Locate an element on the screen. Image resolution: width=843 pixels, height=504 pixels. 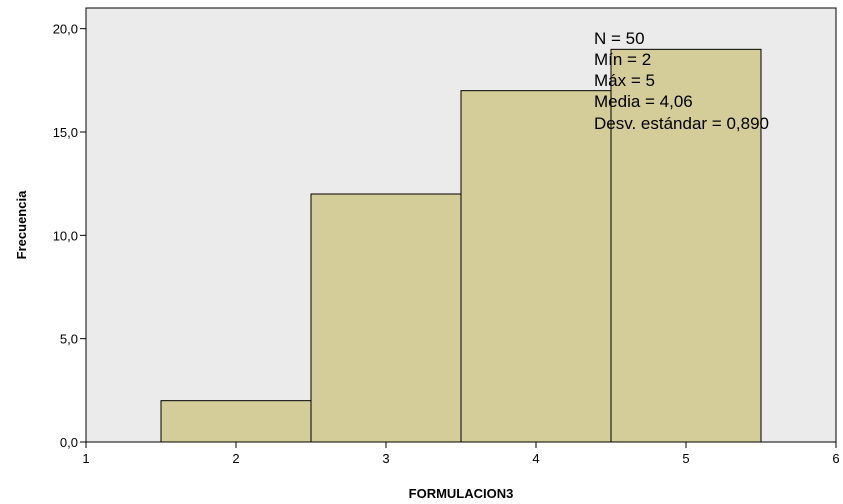
x-tick-label: 6 is located at coordinates (835, 458).